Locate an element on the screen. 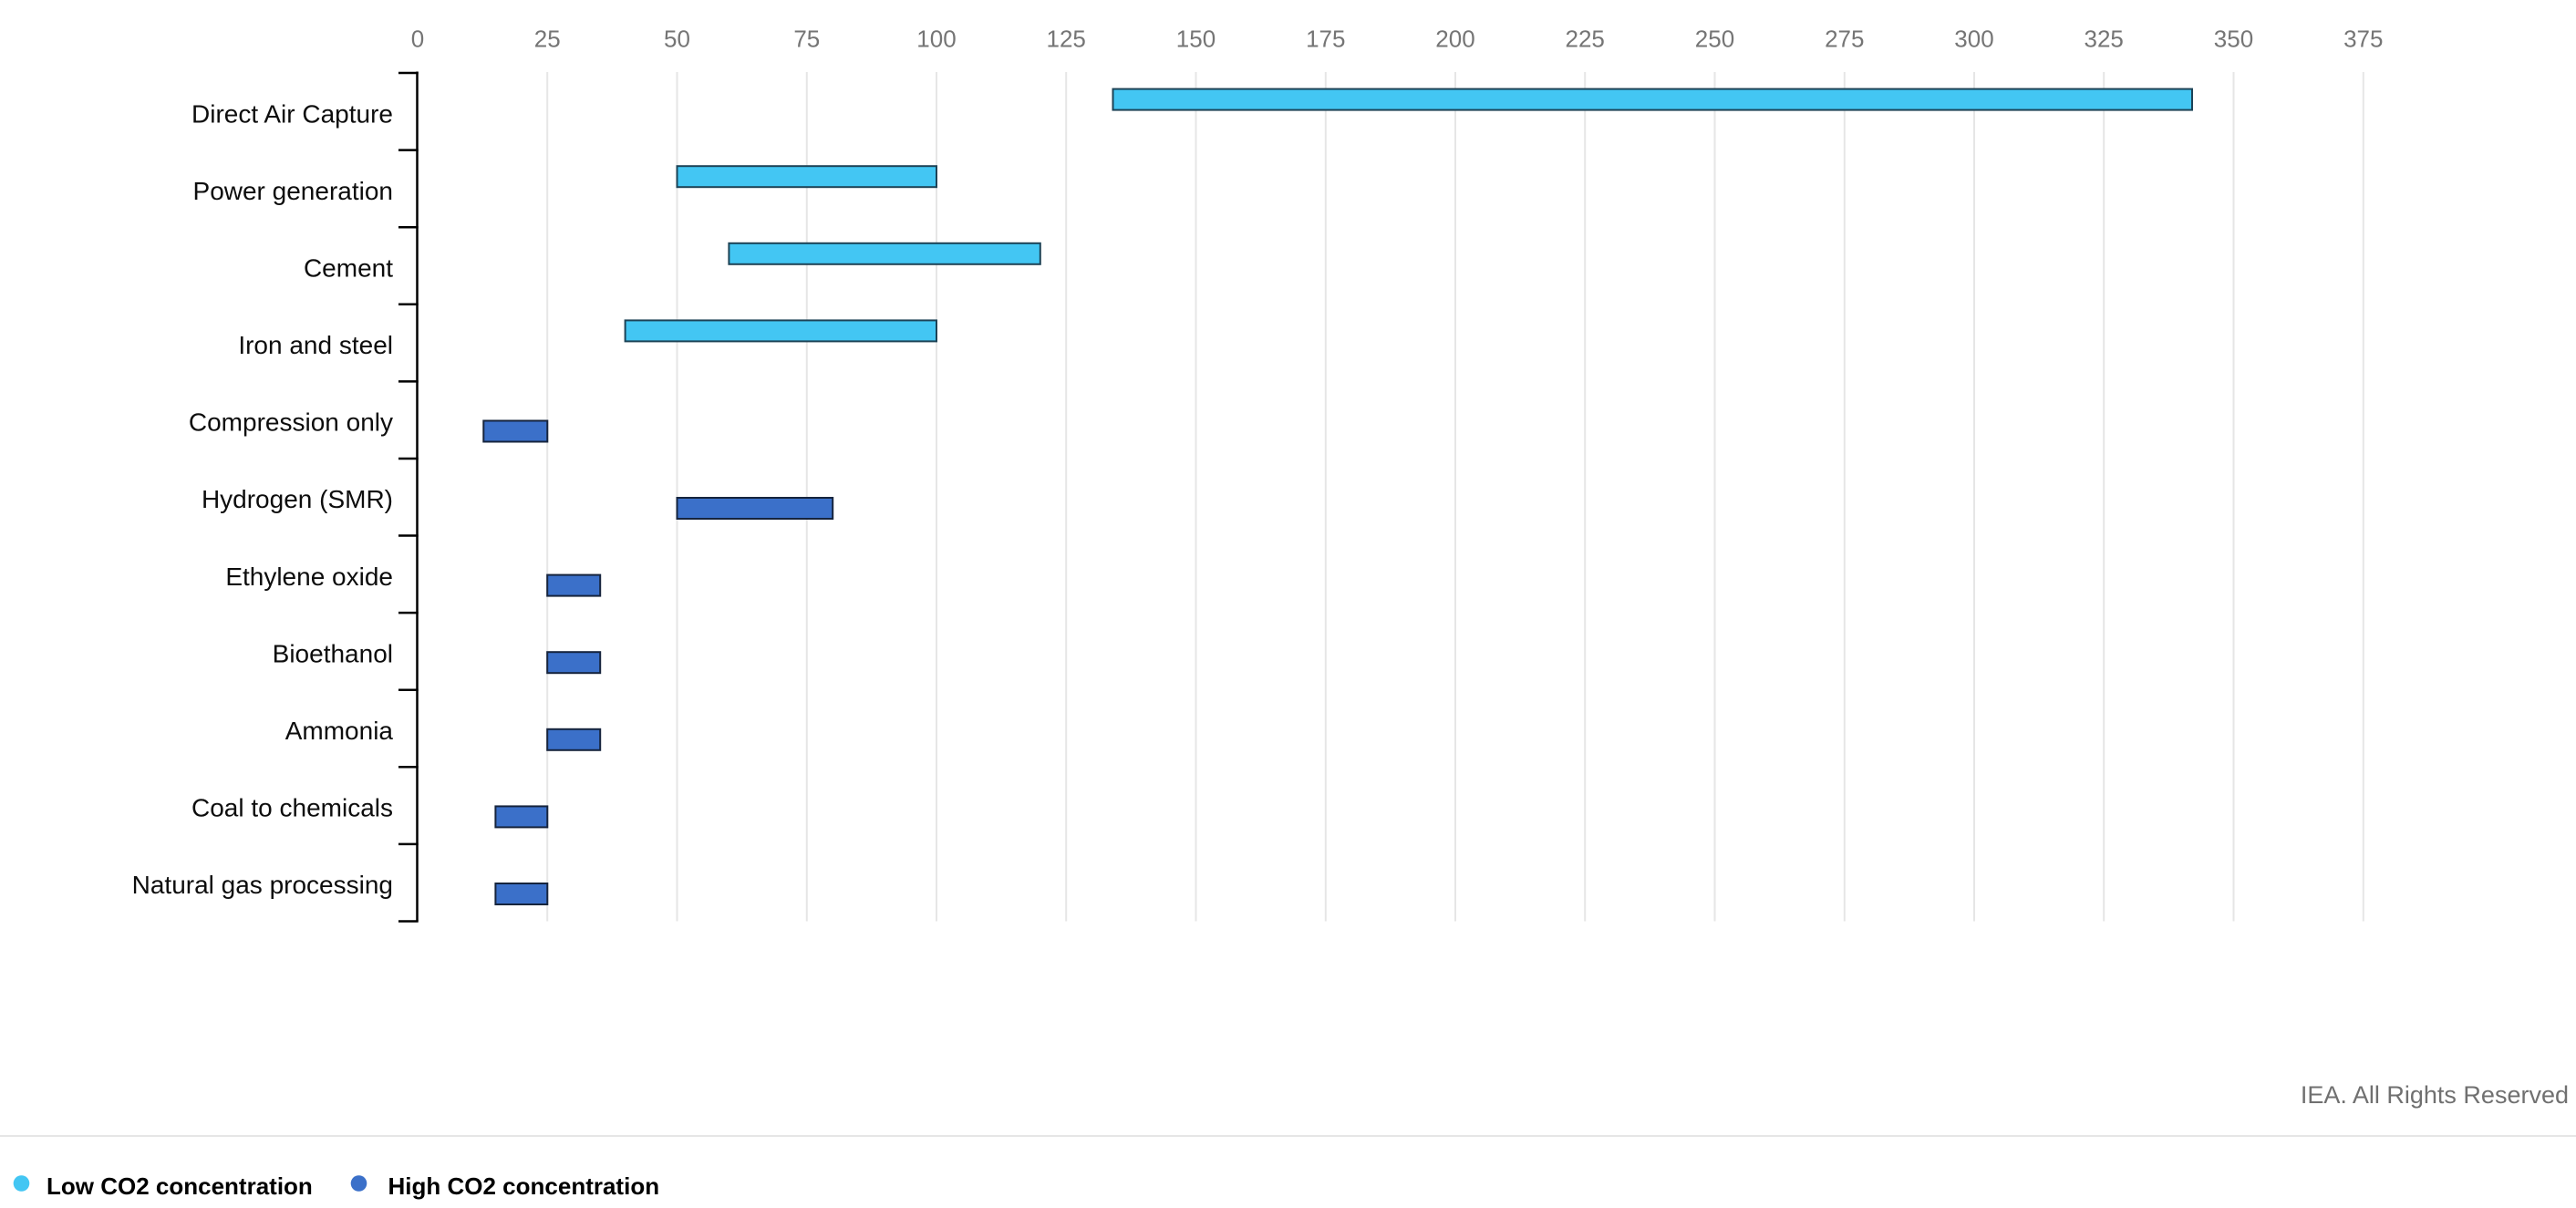  svg-text: Cement is located at coordinates (348, 268).